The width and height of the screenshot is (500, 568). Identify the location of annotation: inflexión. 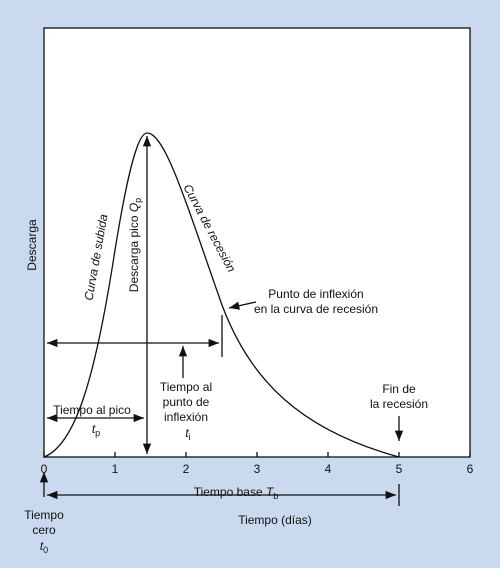
(186, 417).